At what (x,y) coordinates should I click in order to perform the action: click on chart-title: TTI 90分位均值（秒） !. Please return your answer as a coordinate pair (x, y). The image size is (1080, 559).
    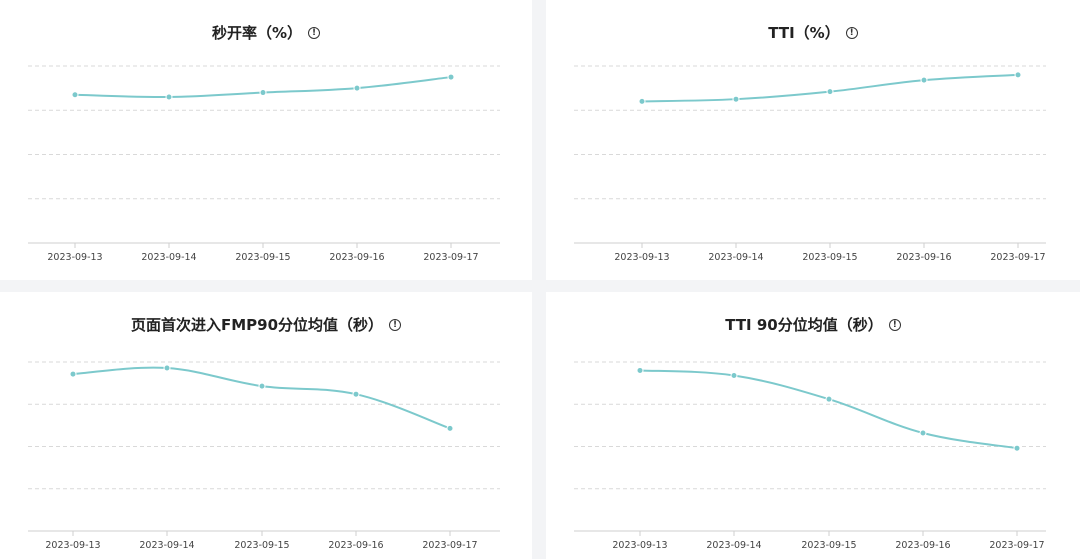
    Looking at the image, I should click on (813, 324).